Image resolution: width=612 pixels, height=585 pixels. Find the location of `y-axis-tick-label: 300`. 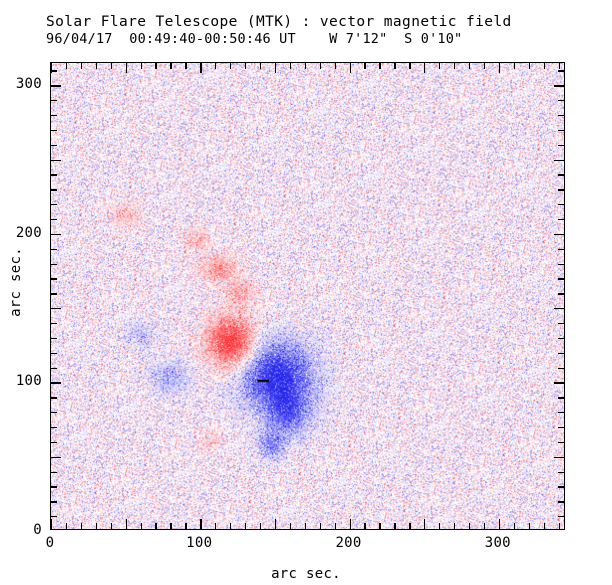

y-axis-tick-label: 300 is located at coordinates (28, 84).